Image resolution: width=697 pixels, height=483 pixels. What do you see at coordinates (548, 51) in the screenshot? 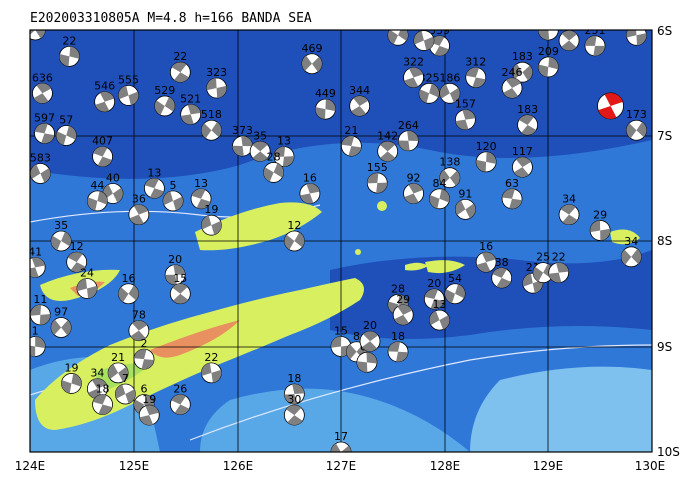
I see `depth-label: 209` at bounding box center [548, 51].